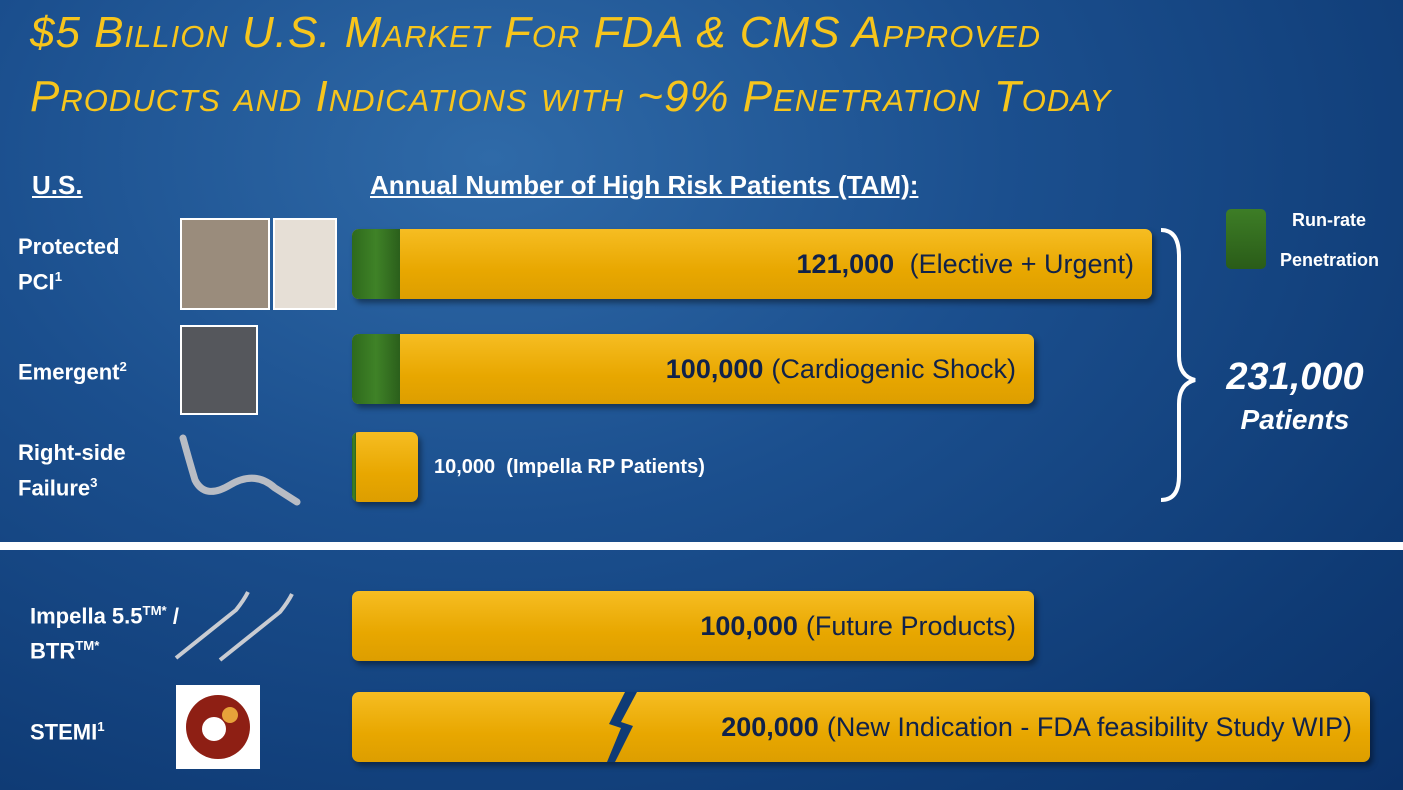 Image resolution: width=1403 pixels, height=790 pixels. Describe the element at coordinates (36, 282) in the screenshot. I see `label-text: PCI` at that location.